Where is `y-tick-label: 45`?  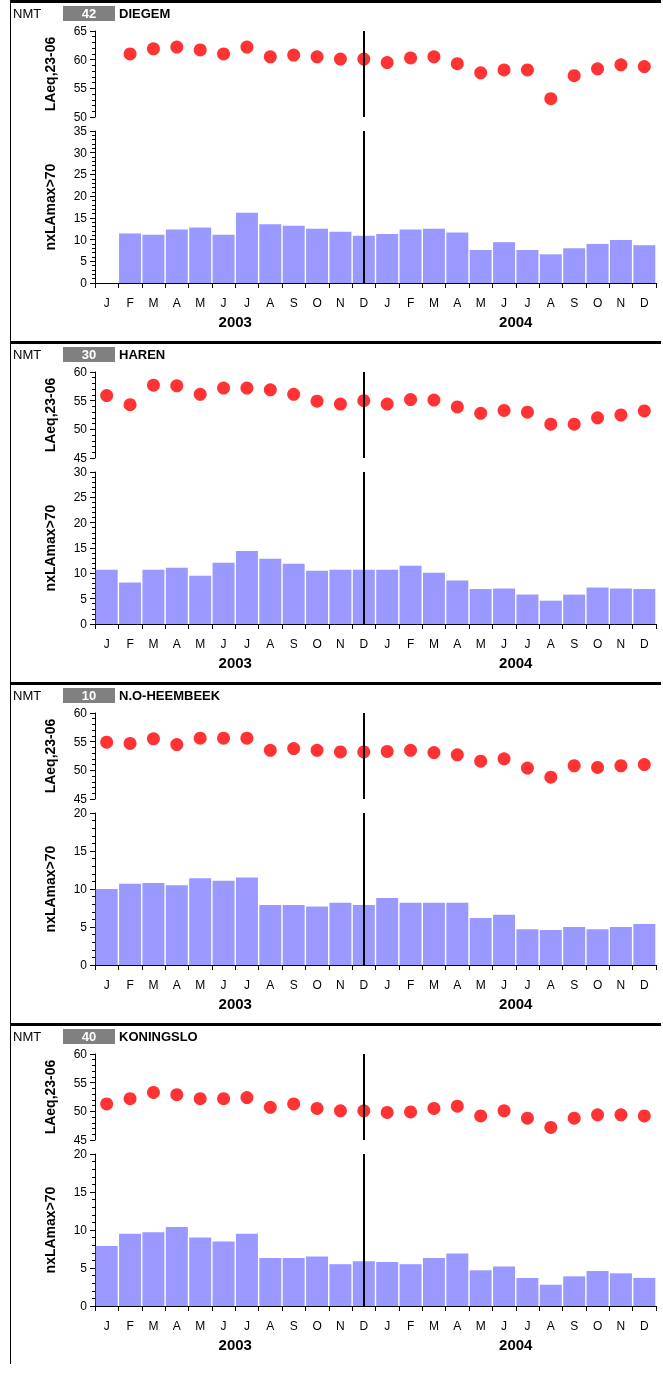
y-tick-label: 45 is located at coordinates (80, 458).